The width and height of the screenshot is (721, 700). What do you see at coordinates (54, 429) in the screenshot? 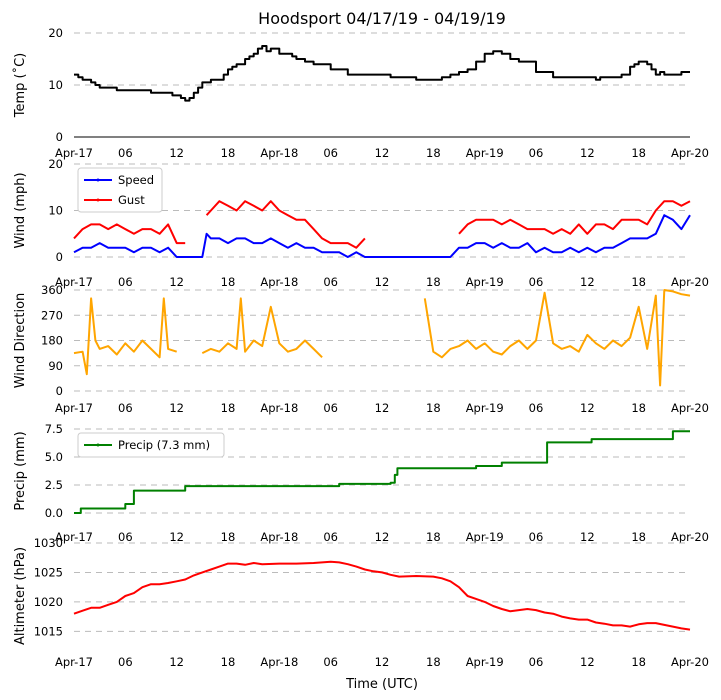
I see `y-tick-label: 7.5` at bounding box center [54, 429].